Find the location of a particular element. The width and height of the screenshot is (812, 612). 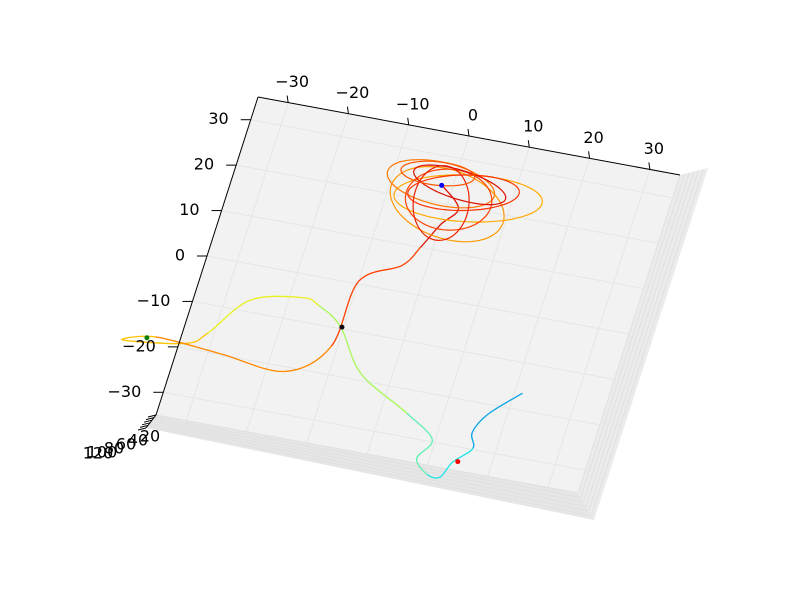

z-tick-label: 60 is located at coordinates (126, 444).